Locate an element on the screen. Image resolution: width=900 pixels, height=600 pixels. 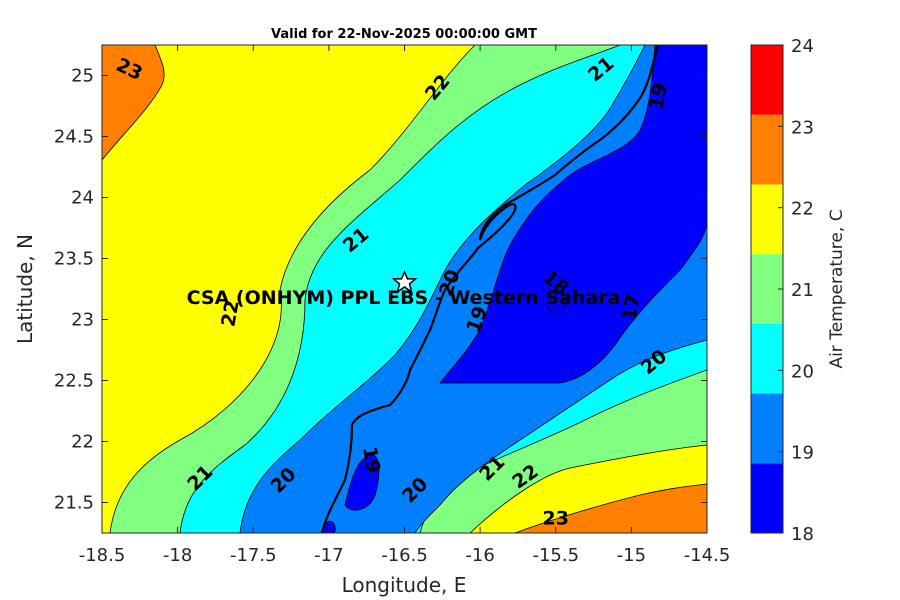
y-tick-label: 22.5 is located at coordinates (74, 381).